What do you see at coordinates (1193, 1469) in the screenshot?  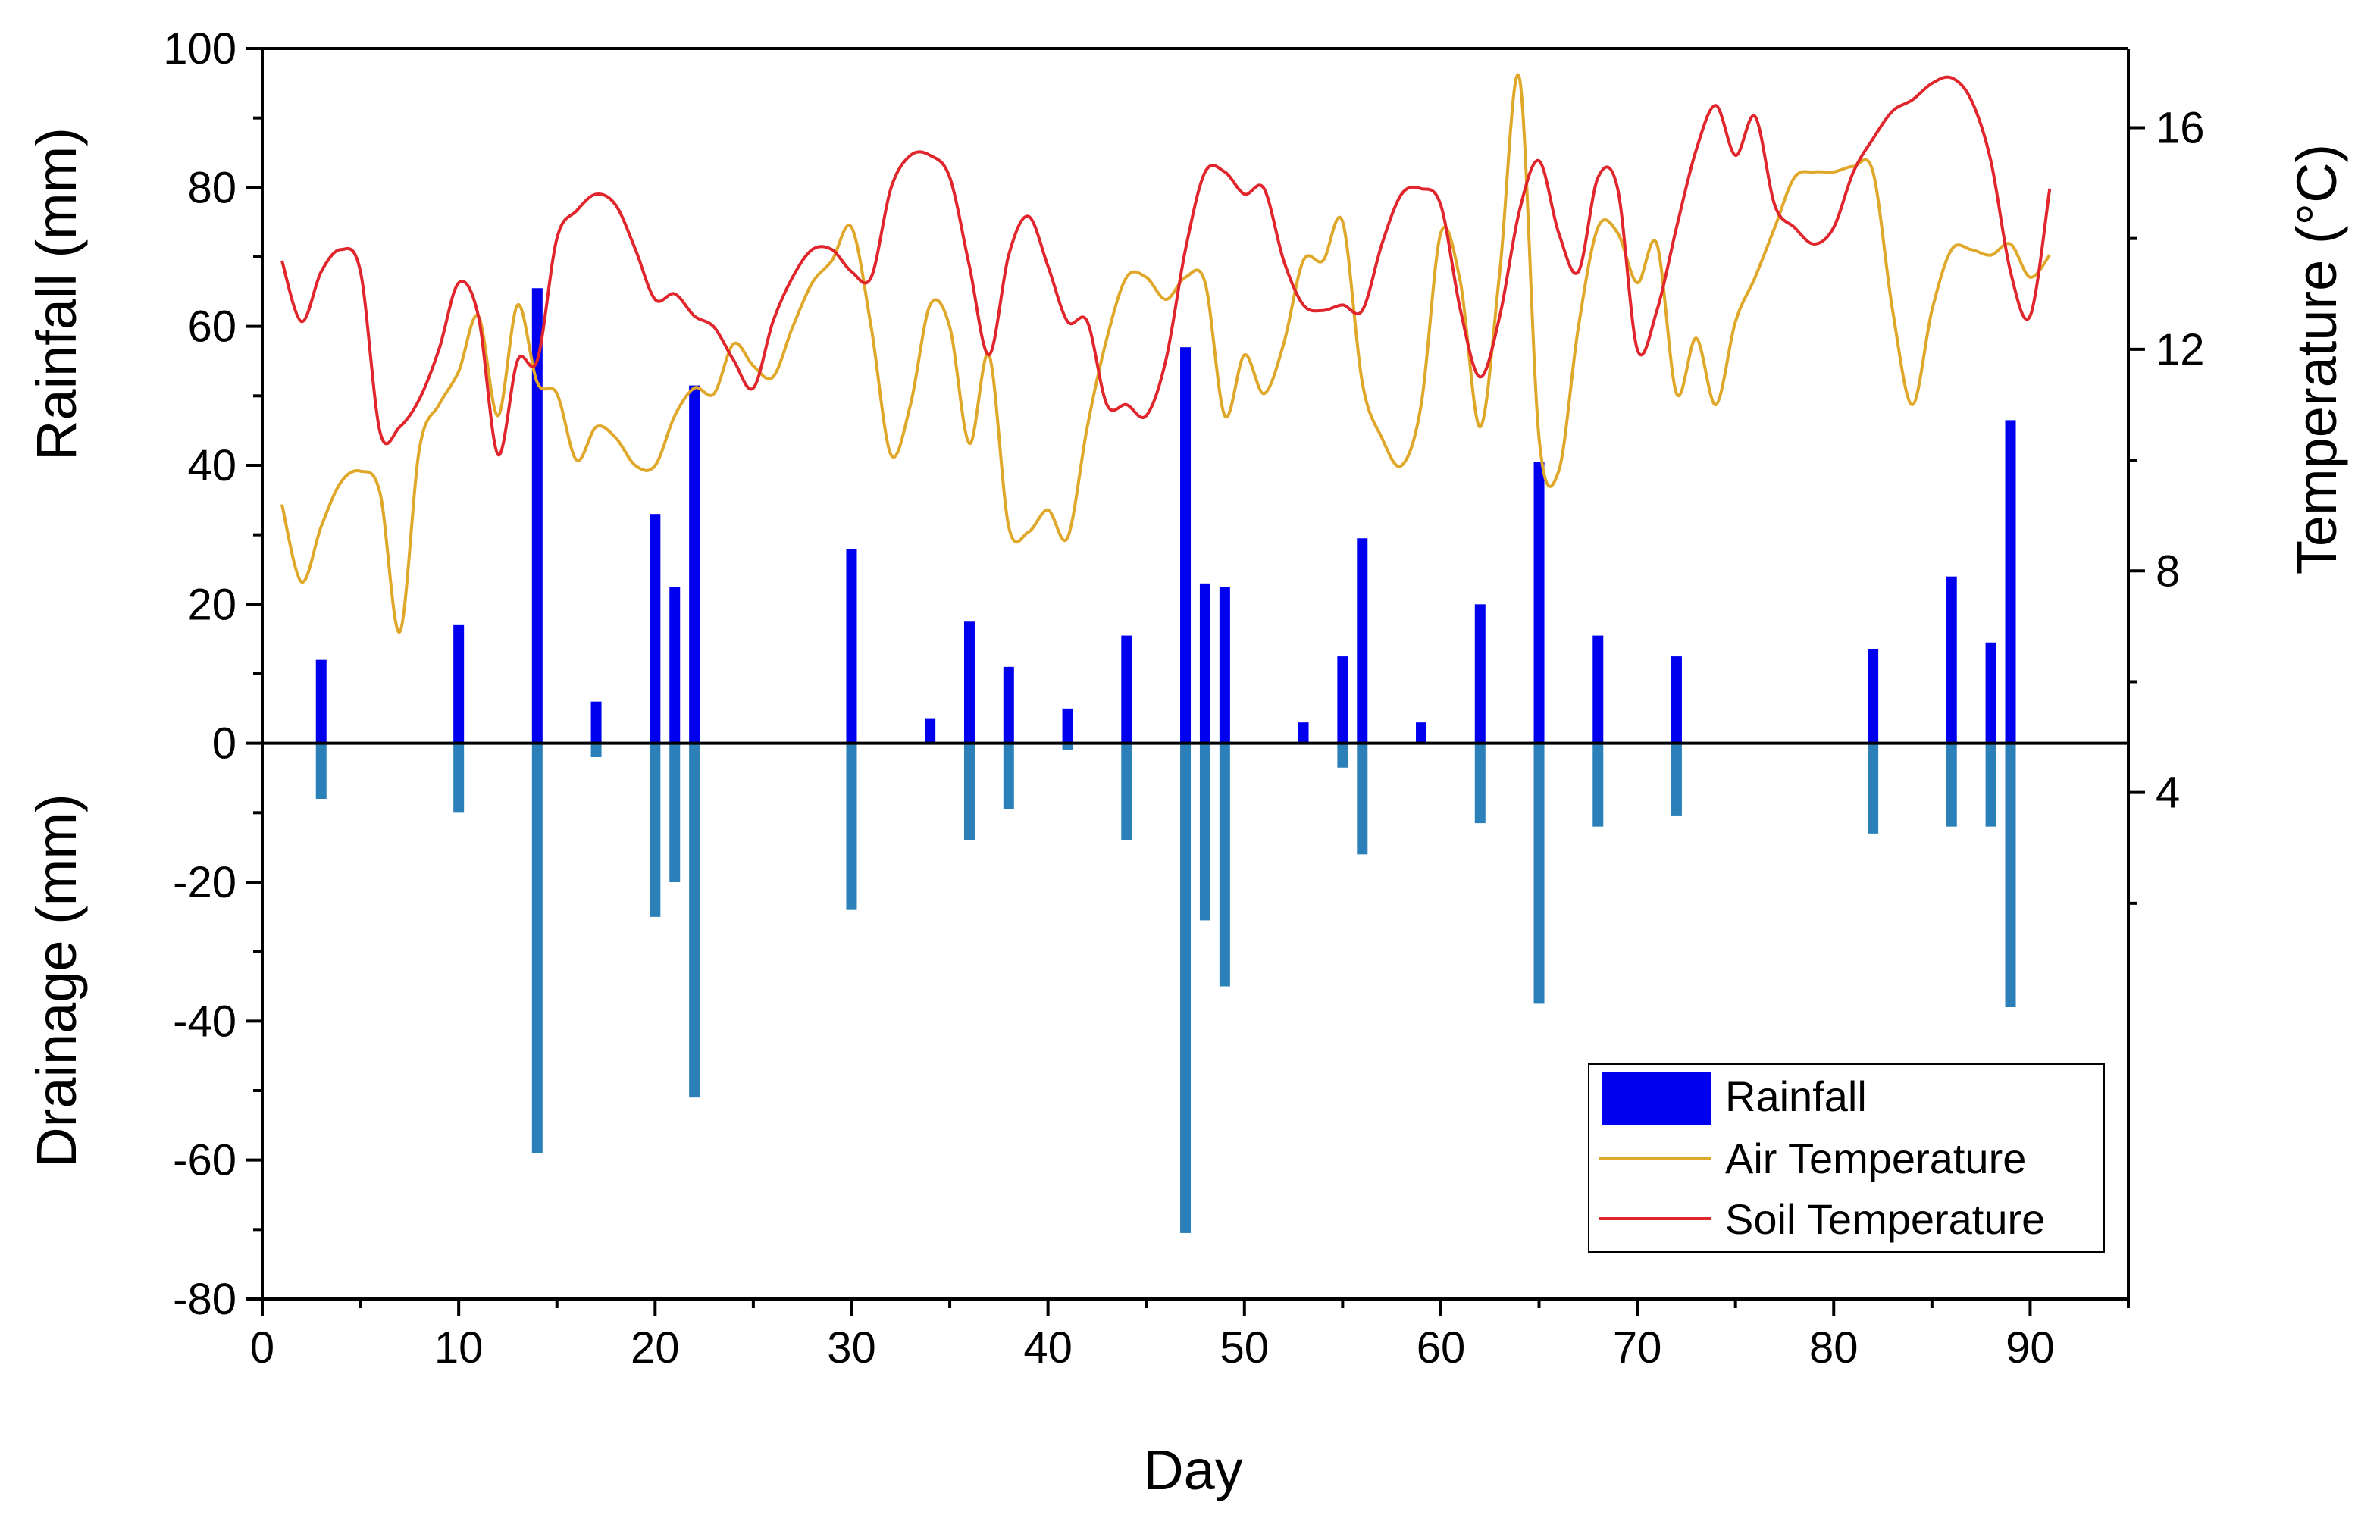 I see `x-axis-title: Day` at bounding box center [1193, 1469].